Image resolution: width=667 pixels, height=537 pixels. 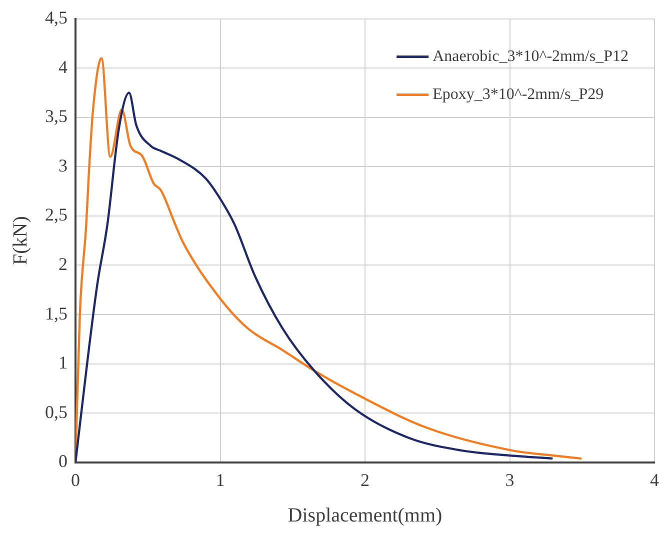 What do you see at coordinates (56, 18) in the screenshot?
I see `y-tick-label: 4,5` at bounding box center [56, 18].